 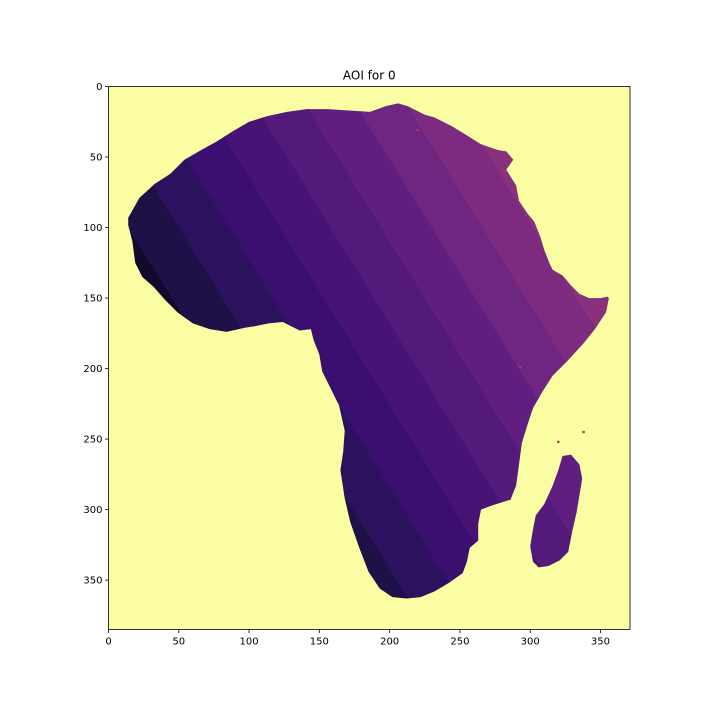 I want to click on x-axis-ticks: 0 50 100 150 200 250 300 350, so click(x=357, y=638).